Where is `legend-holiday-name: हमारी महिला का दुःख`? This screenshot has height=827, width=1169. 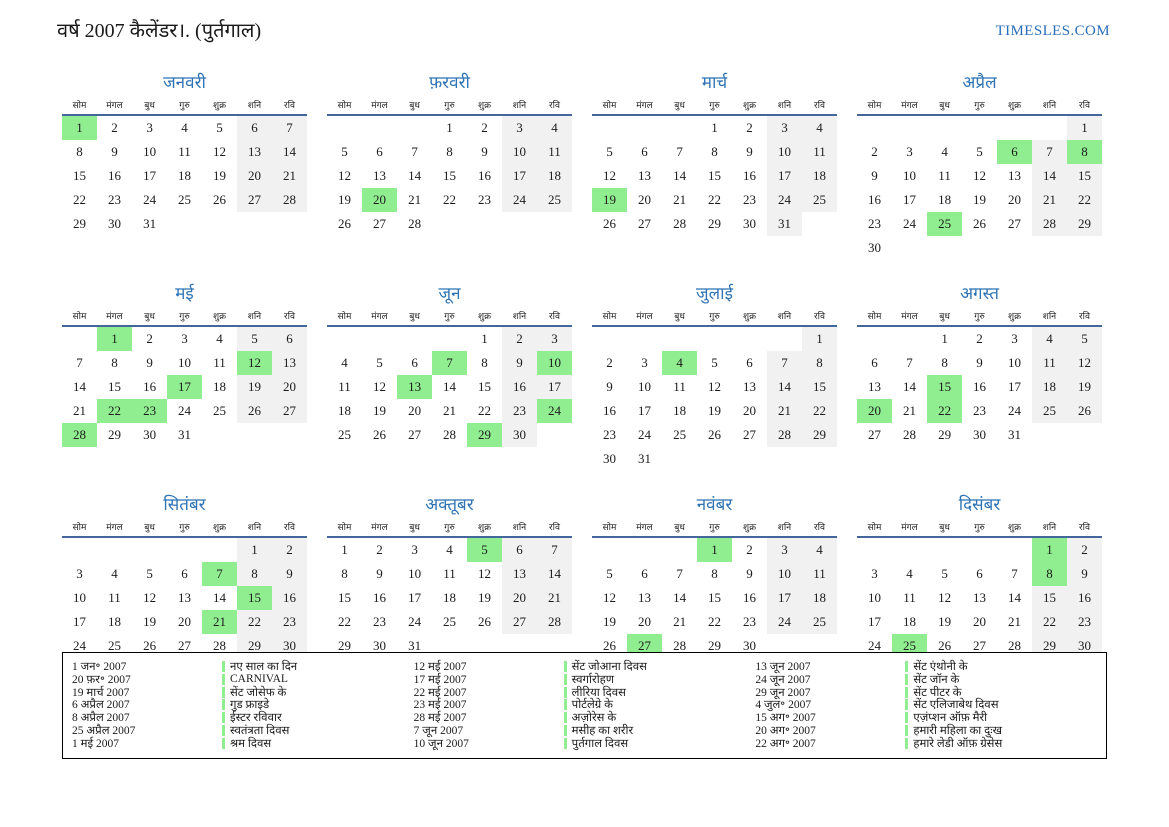
legend-holiday-name: हमारी महिला का दुःख is located at coordinates (953, 730).